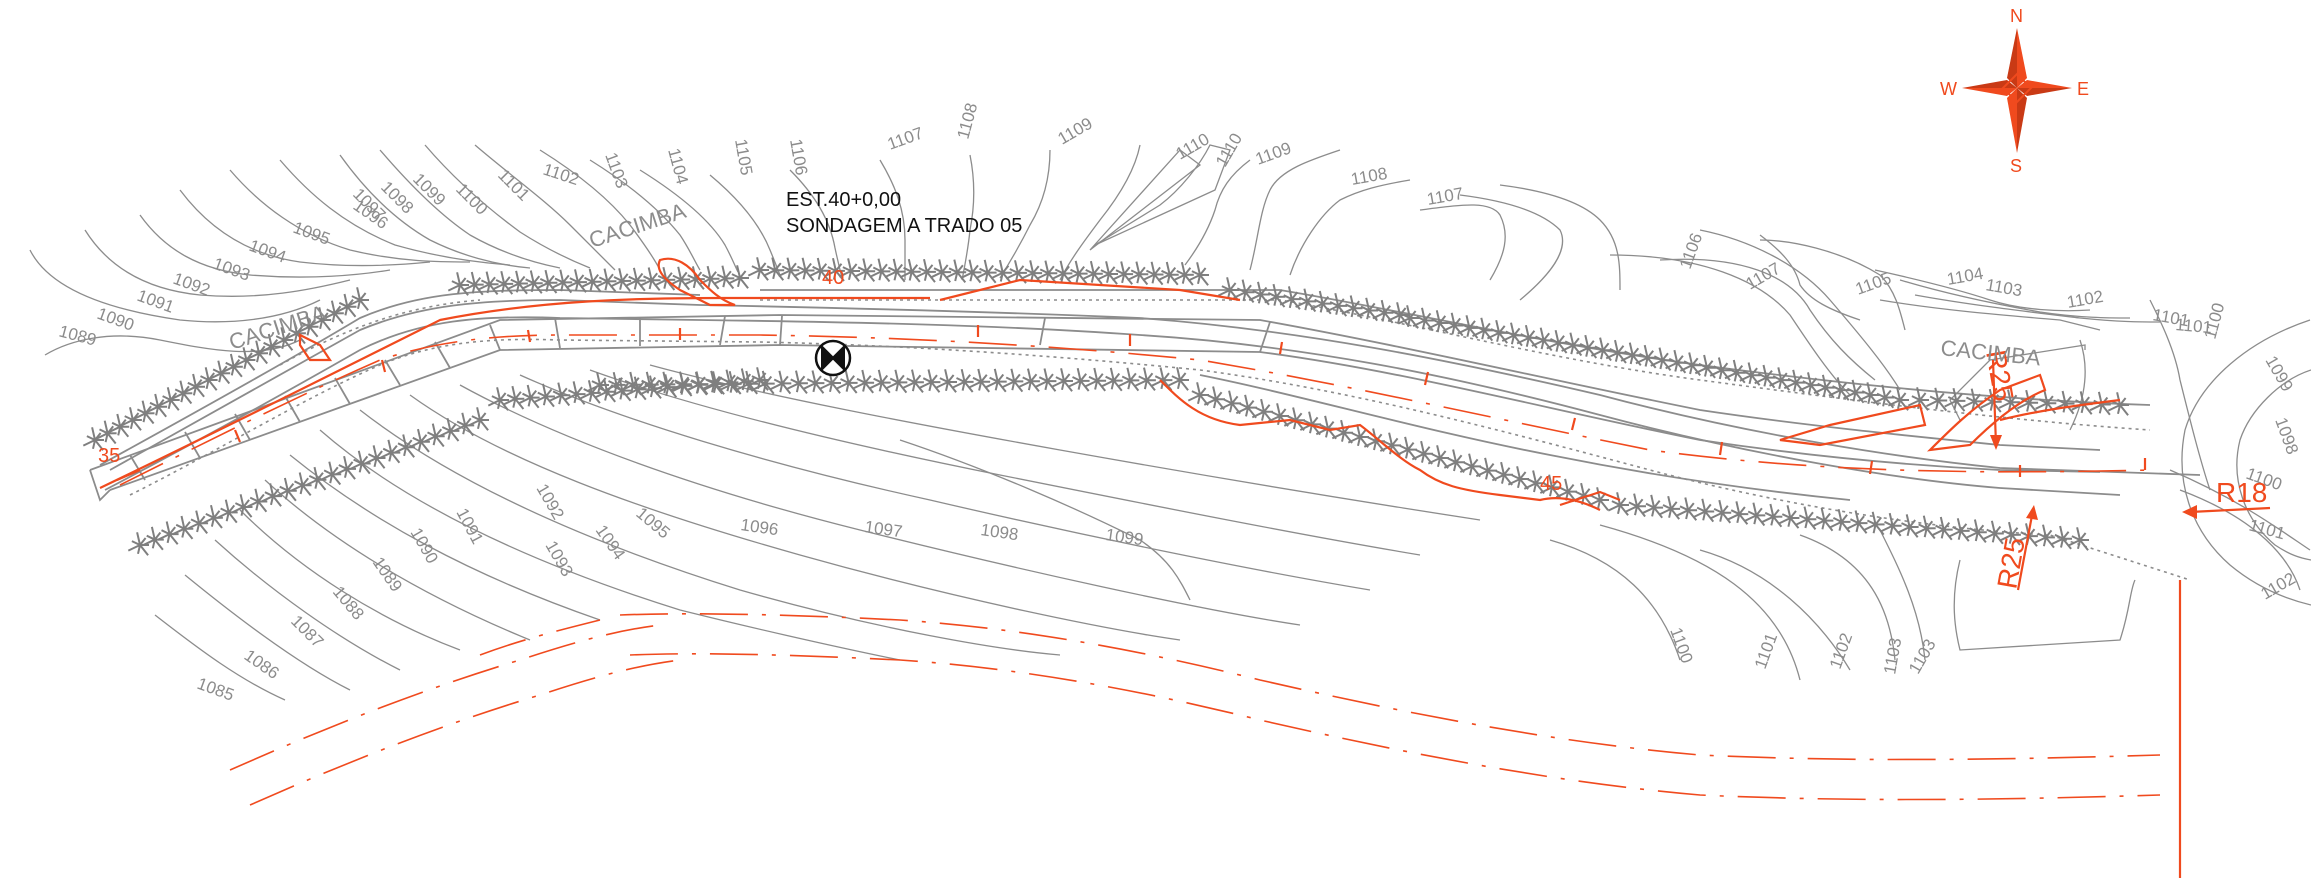 The width and height of the screenshot is (2311, 878). Describe the element at coordinates (968, 121) in the screenshot. I see `svg-text: 1108` at that location.